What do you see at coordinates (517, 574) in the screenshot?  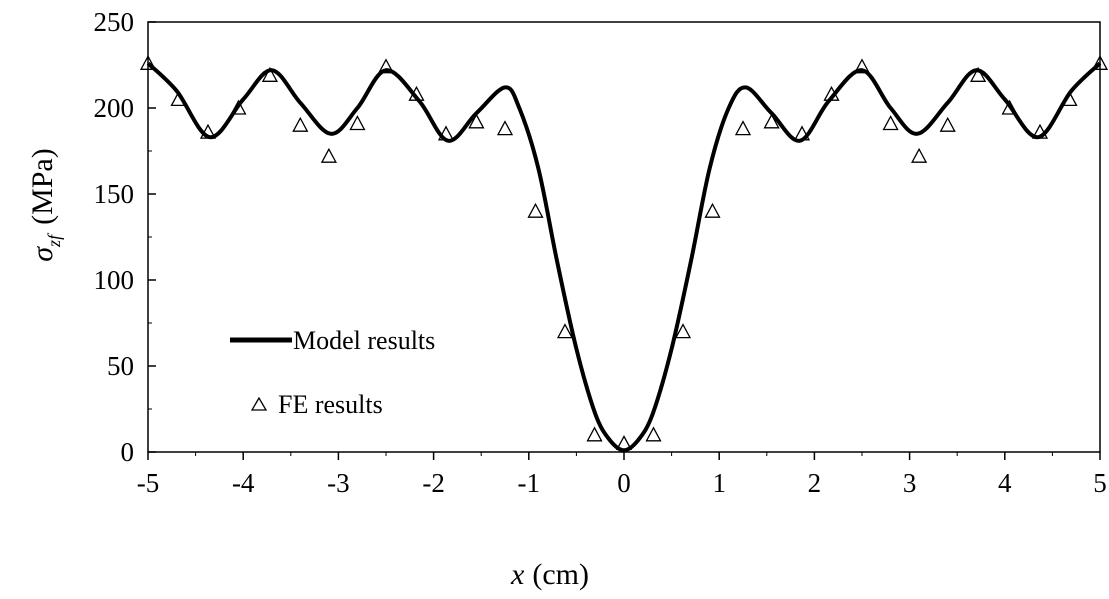 I see `x-axis-var: x` at bounding box center [517, 574].